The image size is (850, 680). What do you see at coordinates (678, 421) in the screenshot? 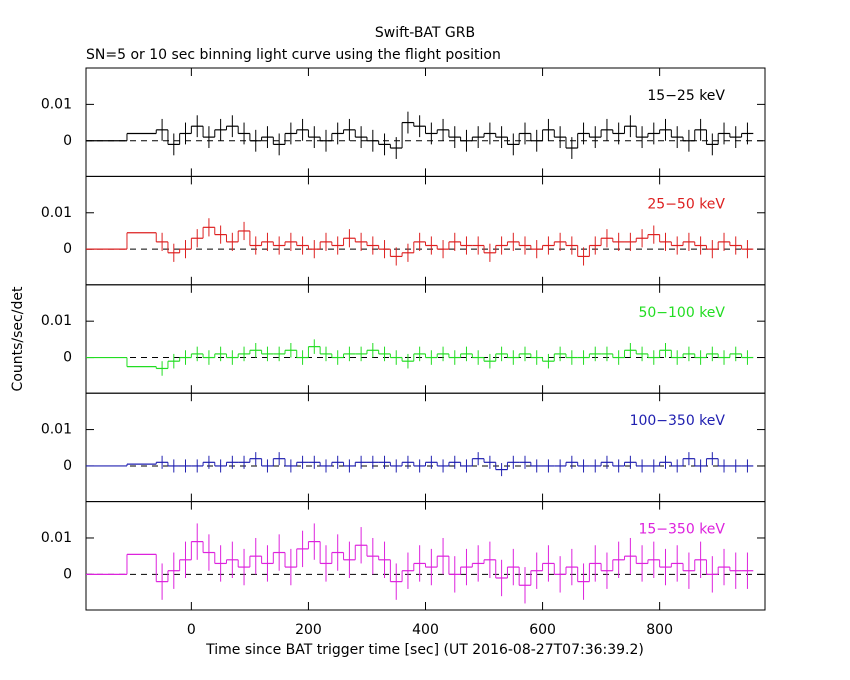
I see `band-label: 100−350 keV` at bounding box center [678, 421].